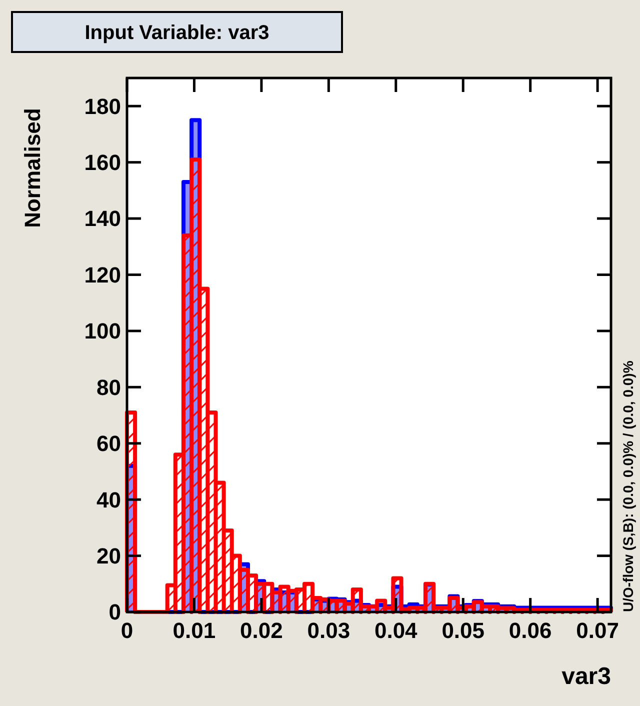 This screenshot has height=706, width=640. Describe the element at coordinates (530, 630) in the screenshot. I see `x-tick-label: 0.06` at that location.